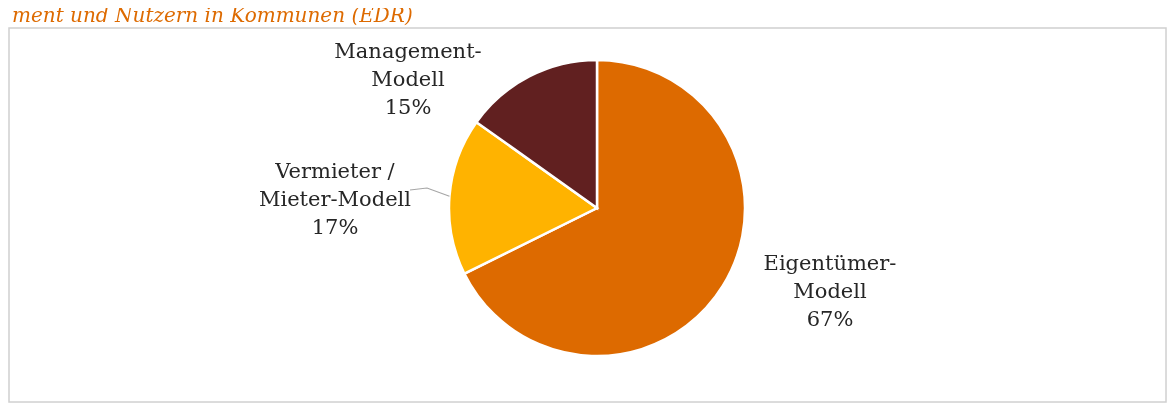 Image resolution: width=1175 pixels, height=411 pixels. What do you see at coordinates (335, 227) in the screenshot?
I see `data-label: 17%` at bounding box center [335, 227].